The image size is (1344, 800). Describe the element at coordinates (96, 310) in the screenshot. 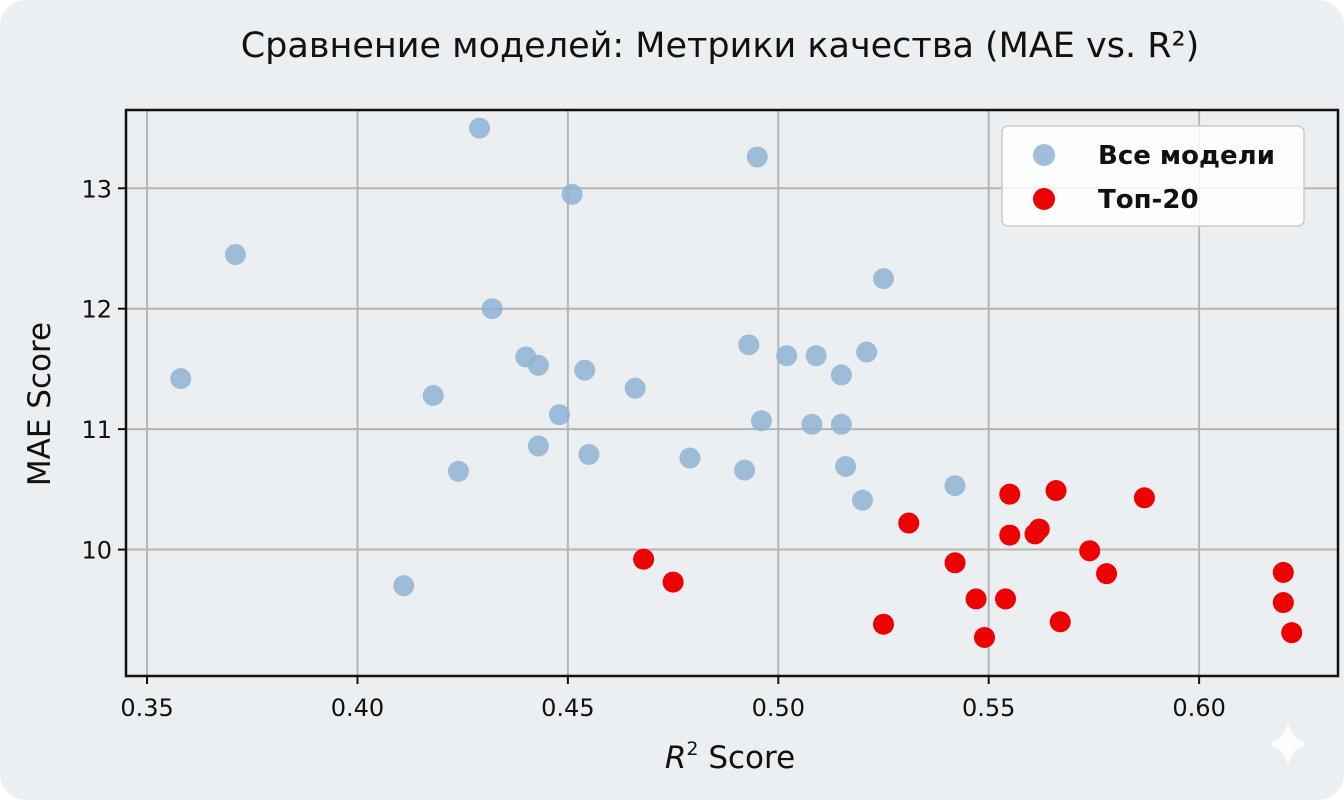

I see `y-tick-label: 12` at that location.